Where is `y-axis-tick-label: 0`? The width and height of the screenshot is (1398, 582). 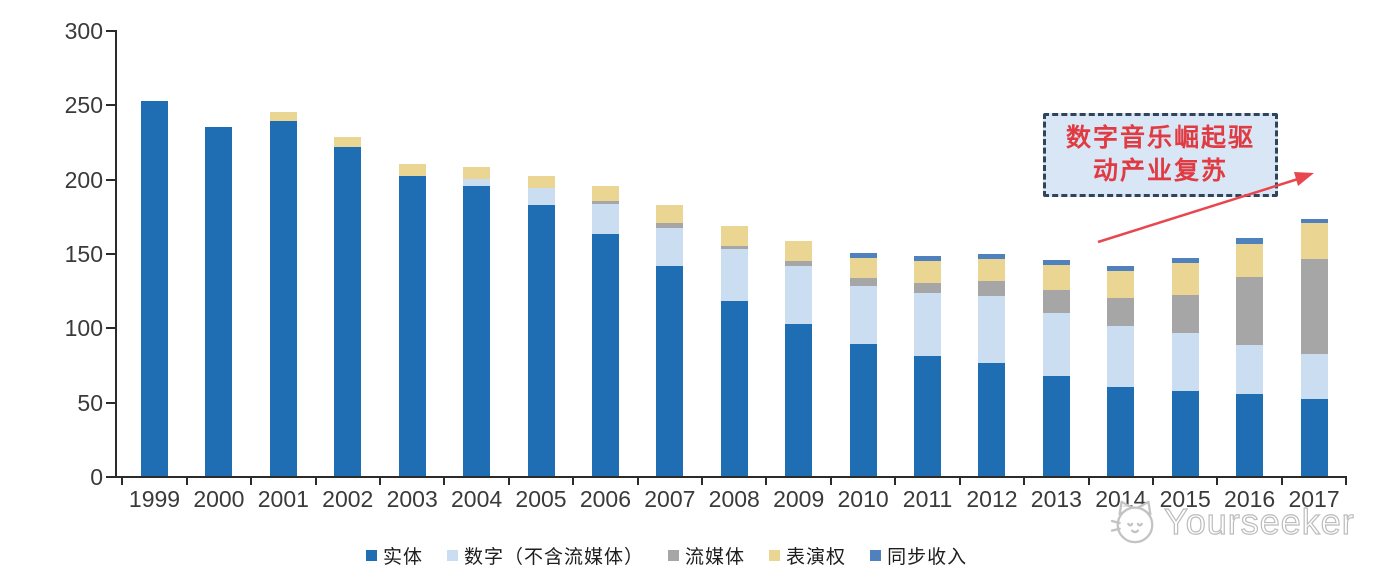 y-axis-tick-label: 0 is located at coordinates (96, 477).